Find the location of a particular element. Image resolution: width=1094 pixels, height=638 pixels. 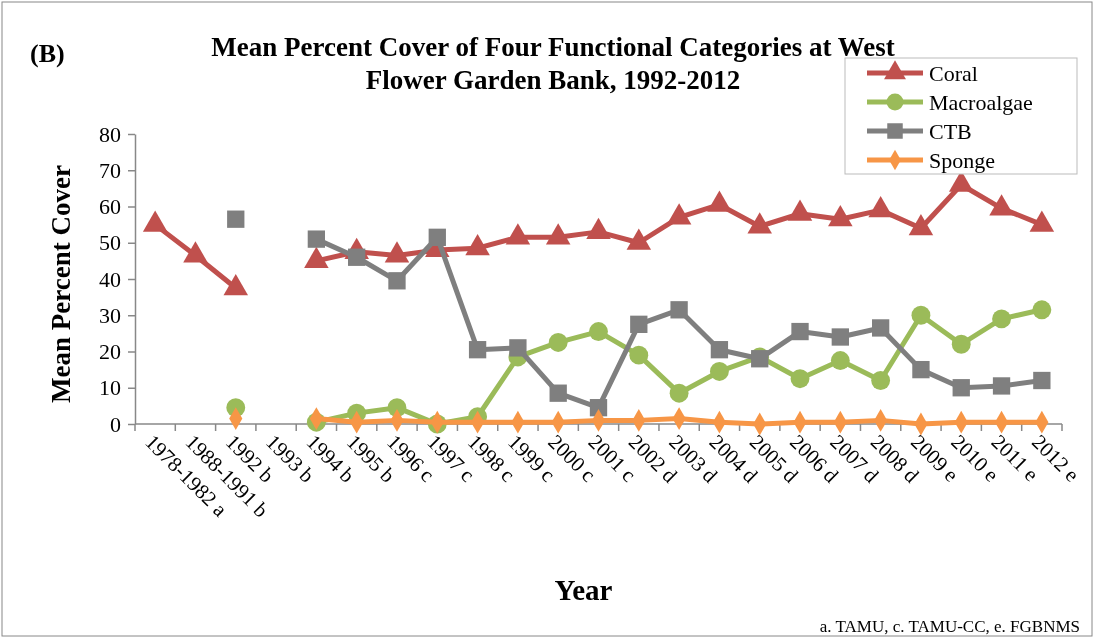

legend-label: Sponge is located at coordinates (962, 160).